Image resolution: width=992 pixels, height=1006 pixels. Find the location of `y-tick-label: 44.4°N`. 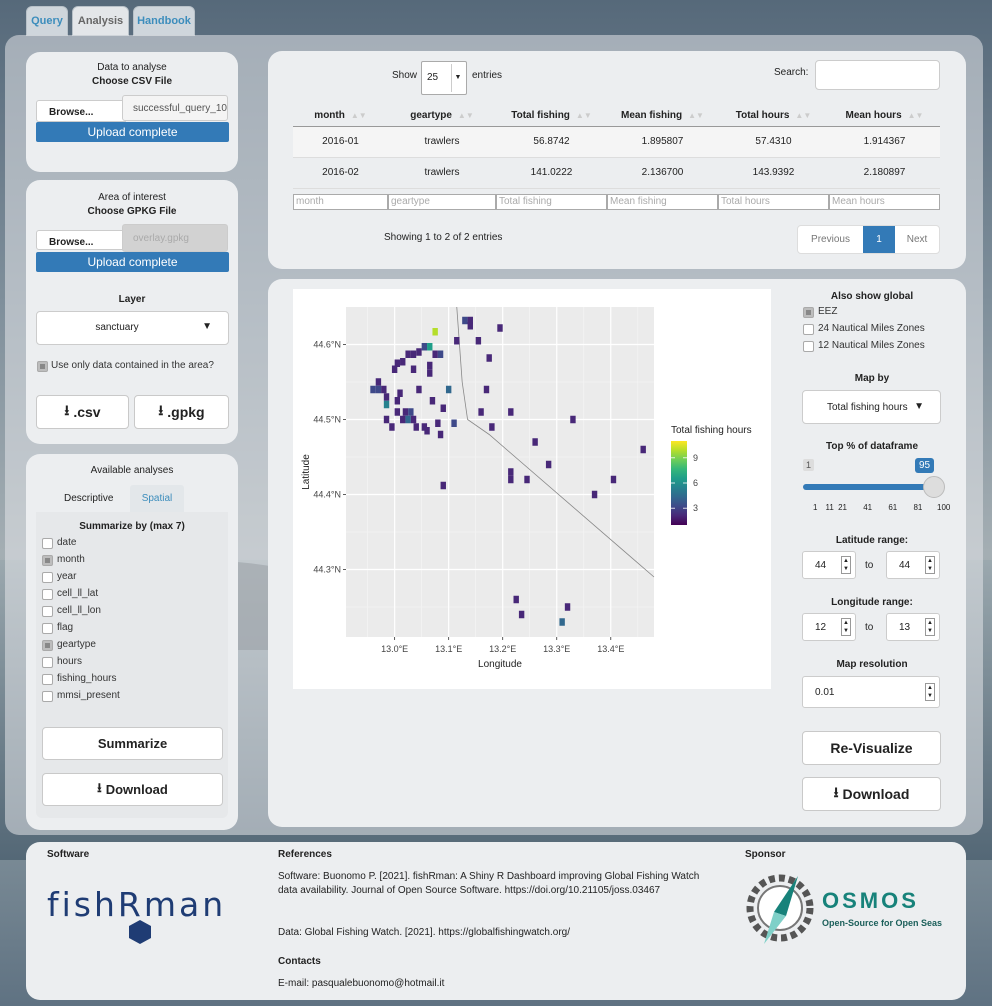

y-tick-label: 44.4°N is located at coordinates (327, 495).